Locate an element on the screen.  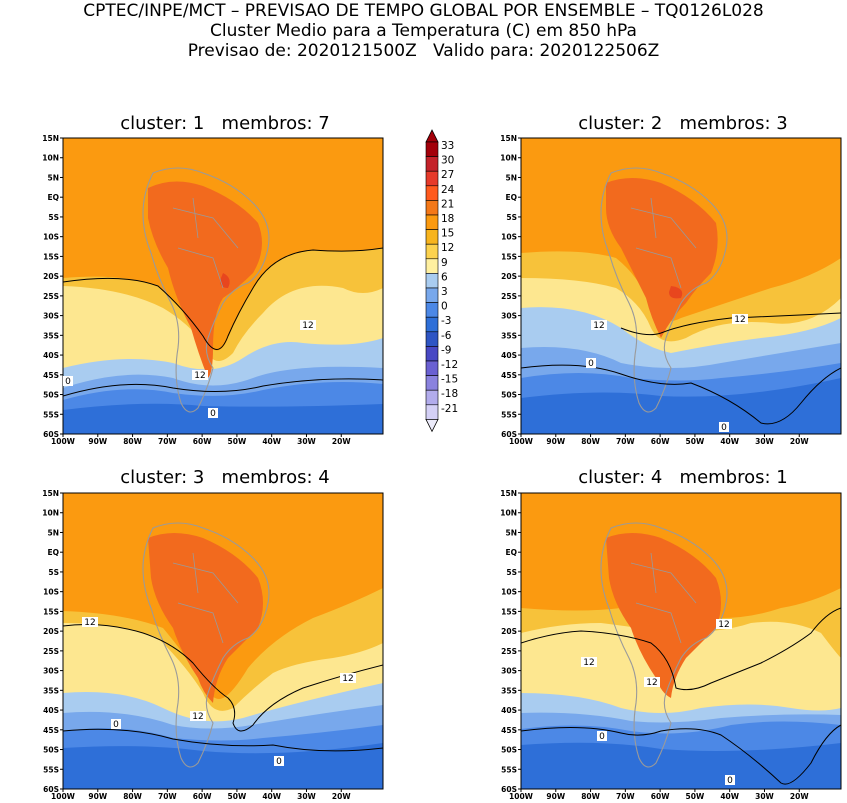
colorbar-label: -21 is located at coordinates (449, 409).